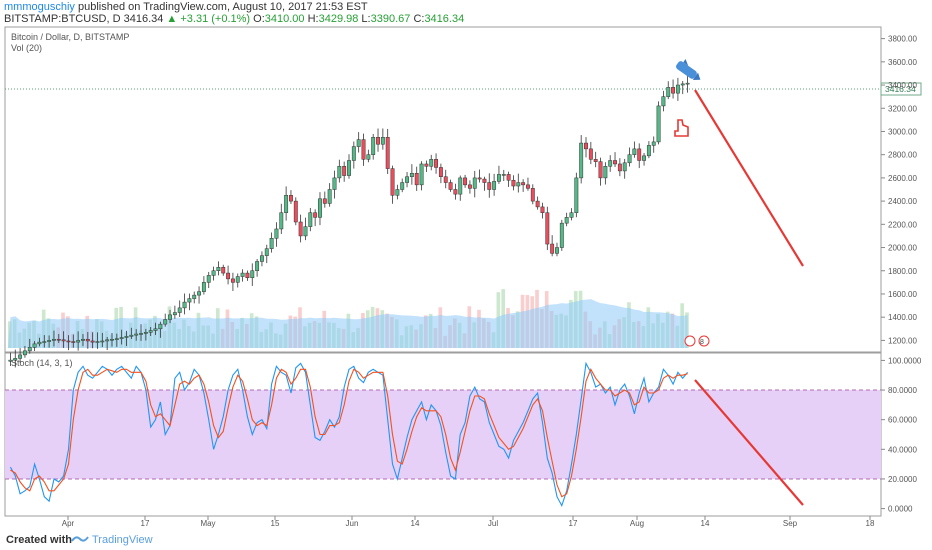 The image size is (932, 550). What do you see at coordinates (900, 509) in the screenshot?
I see `stoch-tick-label: 0.0000` at bounding box center [900, 509].